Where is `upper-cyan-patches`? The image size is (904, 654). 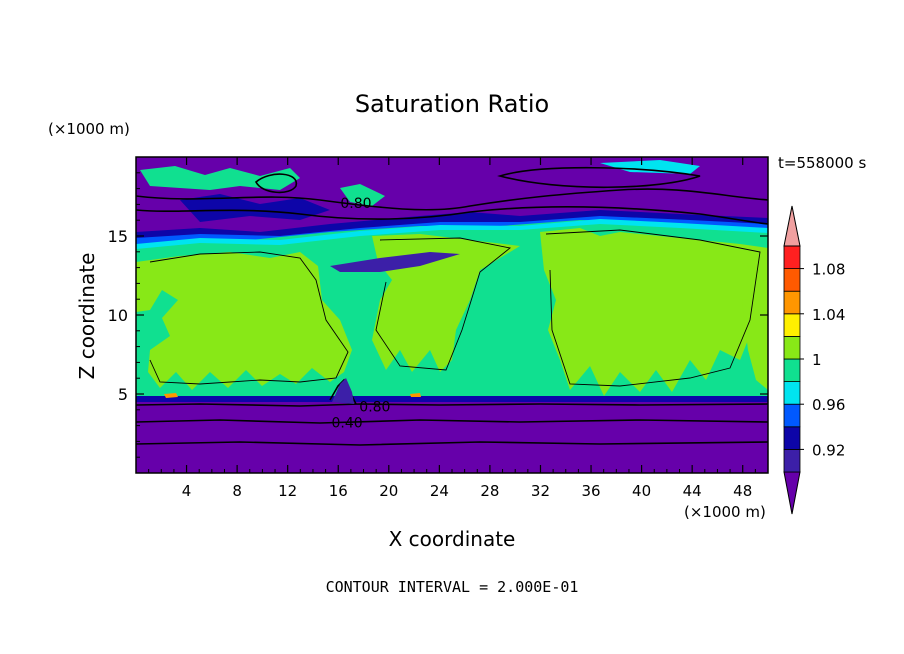
upper-cyan-patches is located at coordinates (220, 178).